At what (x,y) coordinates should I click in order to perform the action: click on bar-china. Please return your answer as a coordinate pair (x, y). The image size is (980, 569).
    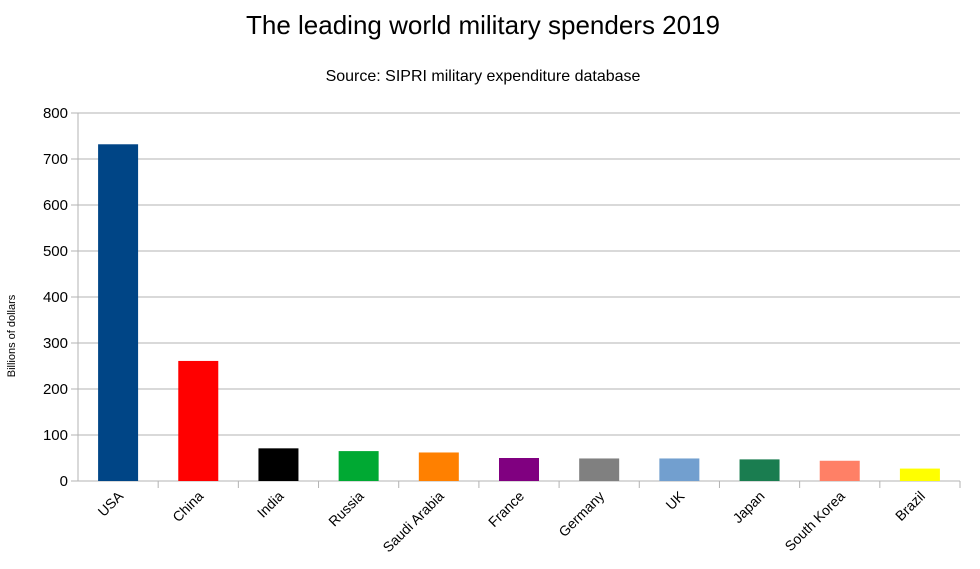
    Looking at the image, I should click on (198, 420).